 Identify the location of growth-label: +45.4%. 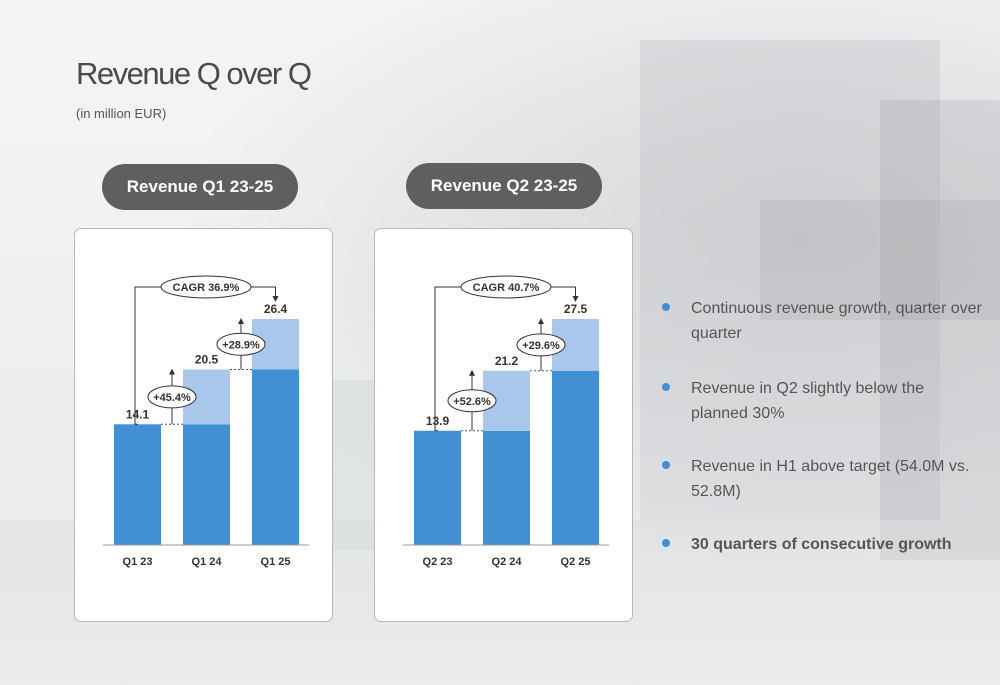
(172, 398).